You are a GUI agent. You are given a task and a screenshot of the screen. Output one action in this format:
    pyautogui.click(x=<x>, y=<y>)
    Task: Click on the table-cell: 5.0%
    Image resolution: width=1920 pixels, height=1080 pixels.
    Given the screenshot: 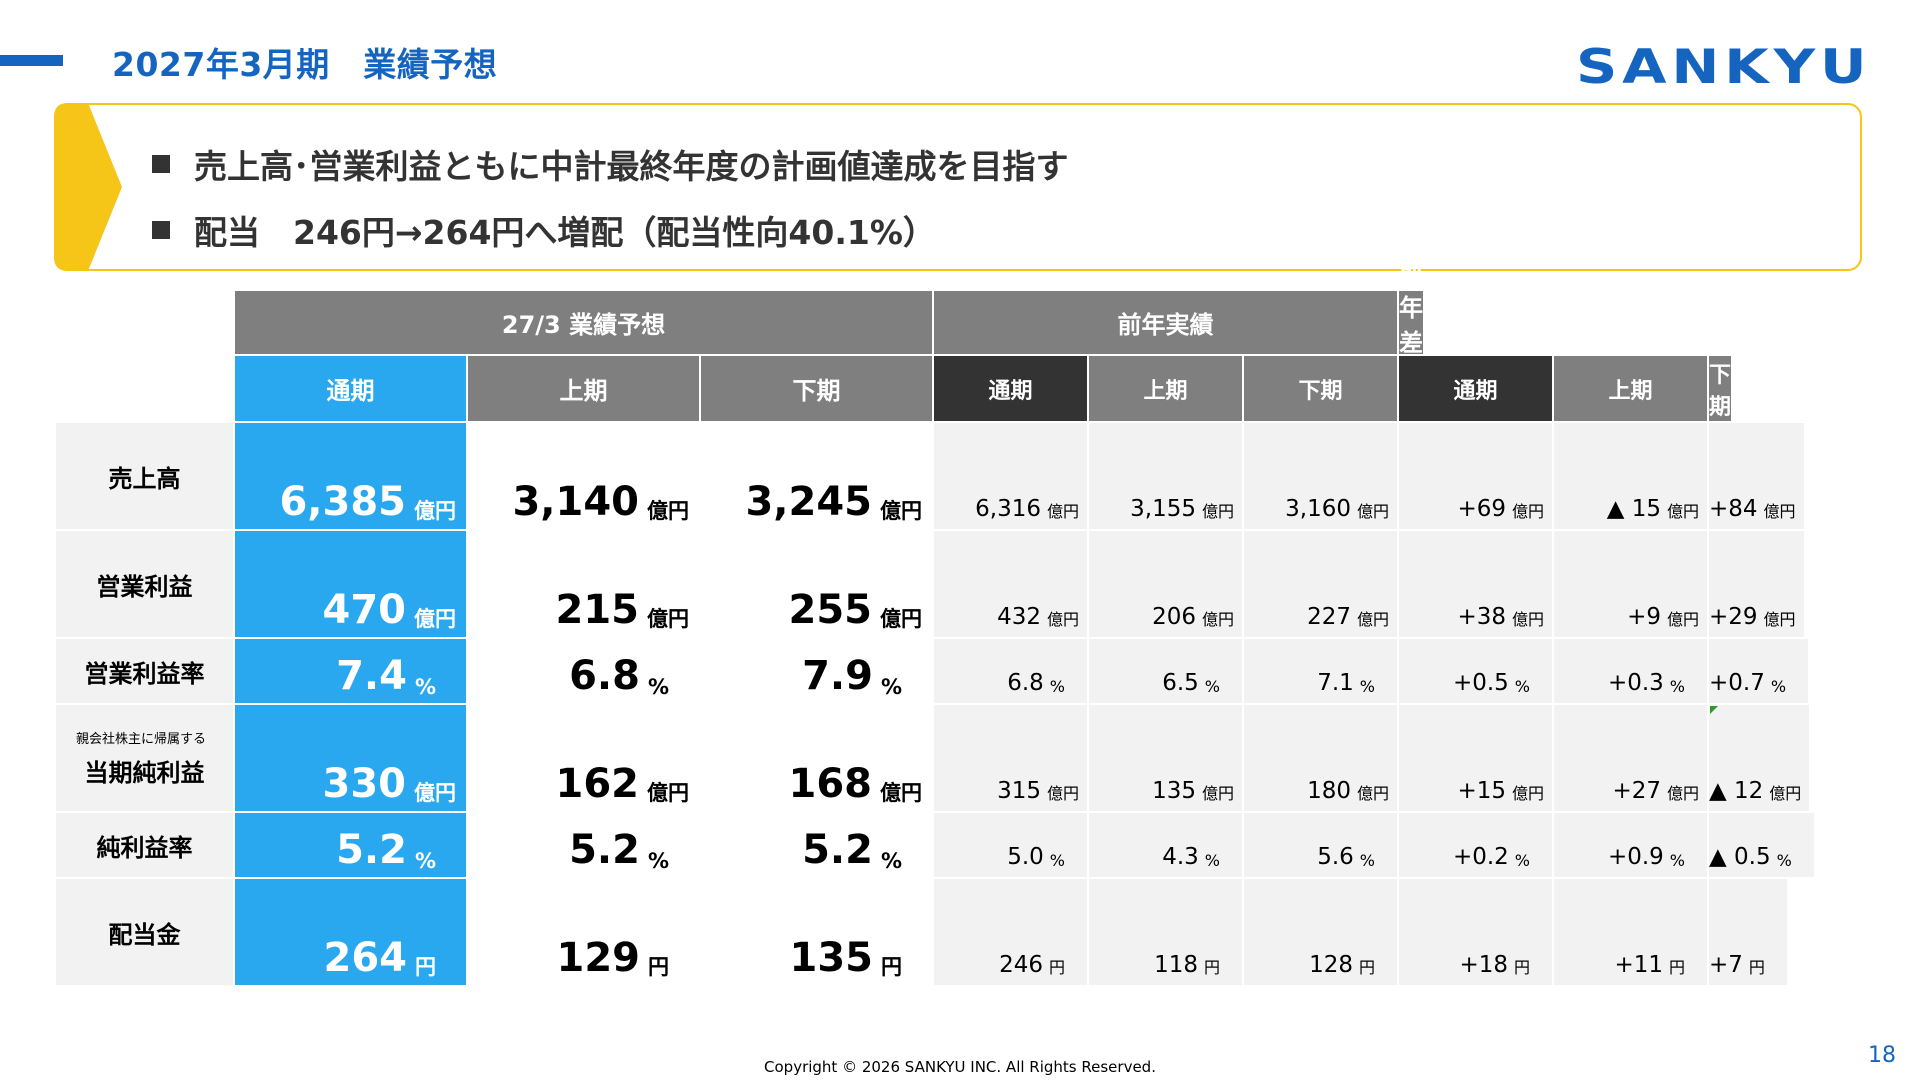 What is the action you would take?
    pyautogui.click(x=1010, y=845)
    